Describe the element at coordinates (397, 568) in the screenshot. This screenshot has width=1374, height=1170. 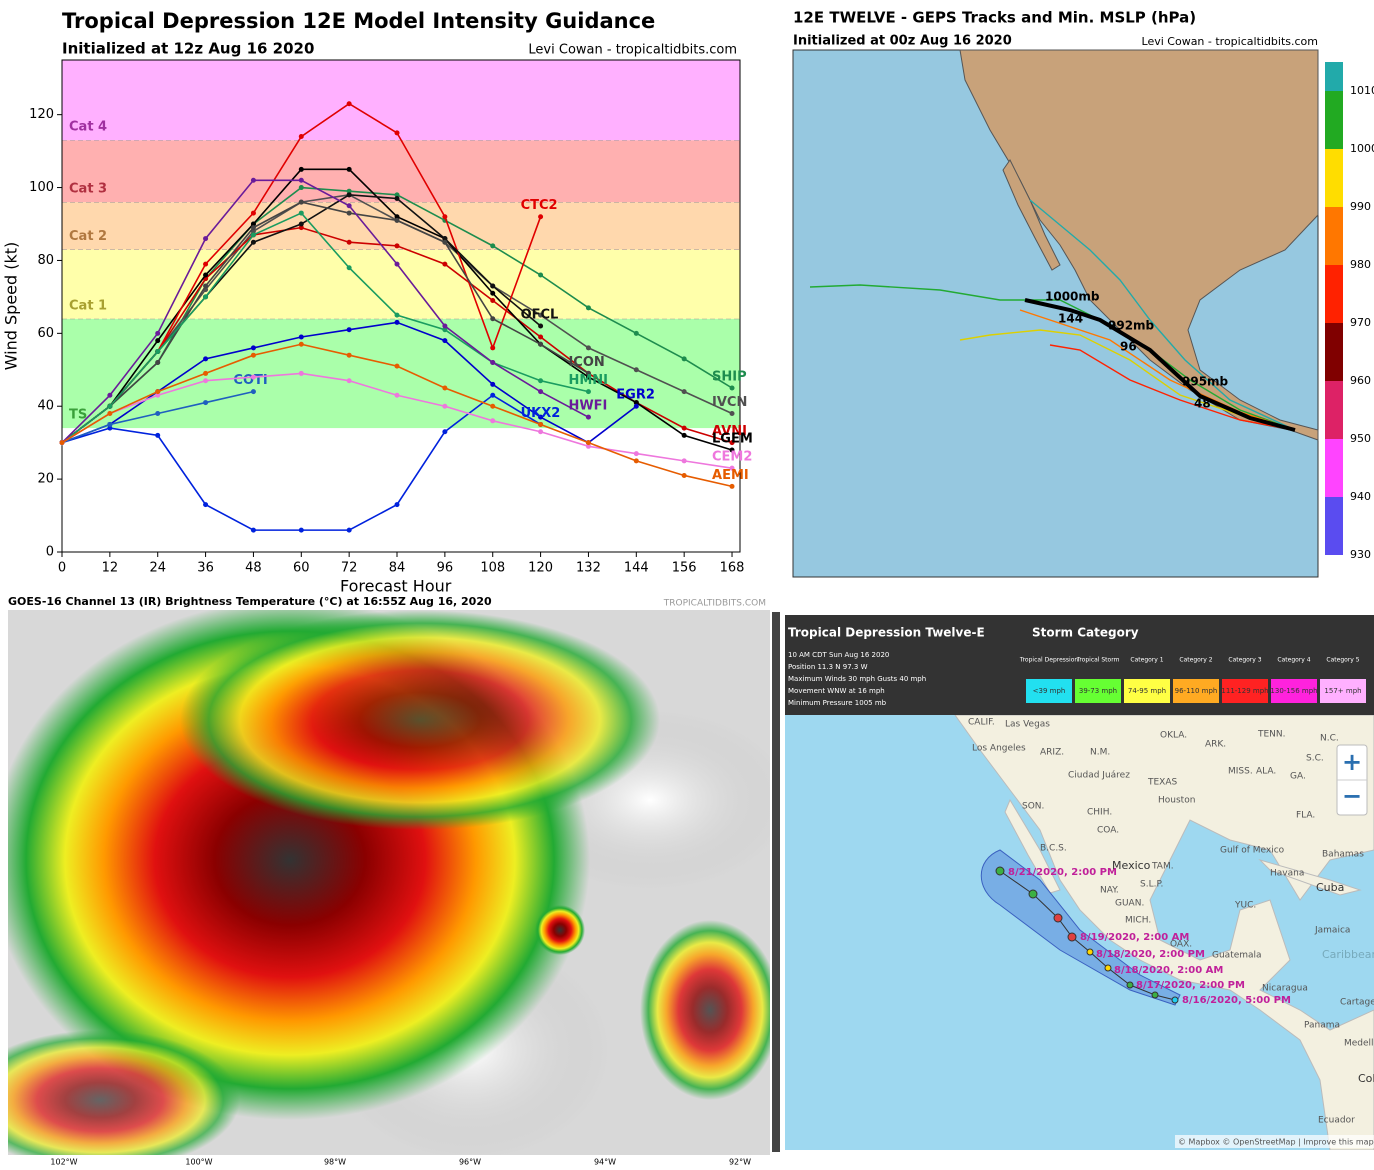
I see `x-tick-label: 84` at that location.